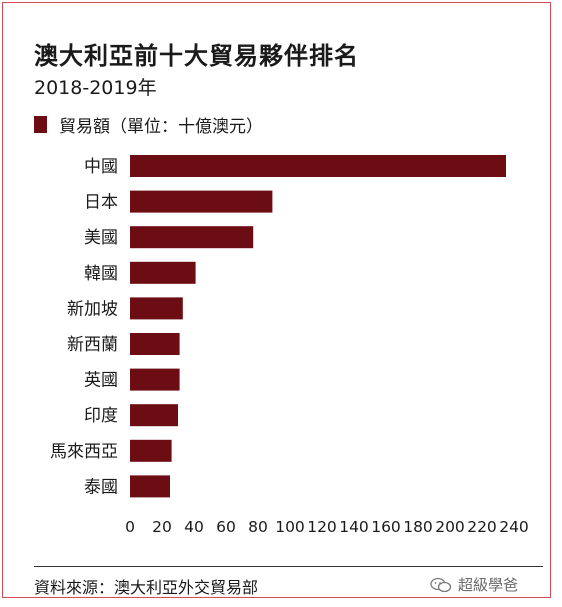 This screenshot has width=562, height=607. Describe the element at coordinates (226, 527) in the screenshot. I see `x-tick-label: 60` at that location.